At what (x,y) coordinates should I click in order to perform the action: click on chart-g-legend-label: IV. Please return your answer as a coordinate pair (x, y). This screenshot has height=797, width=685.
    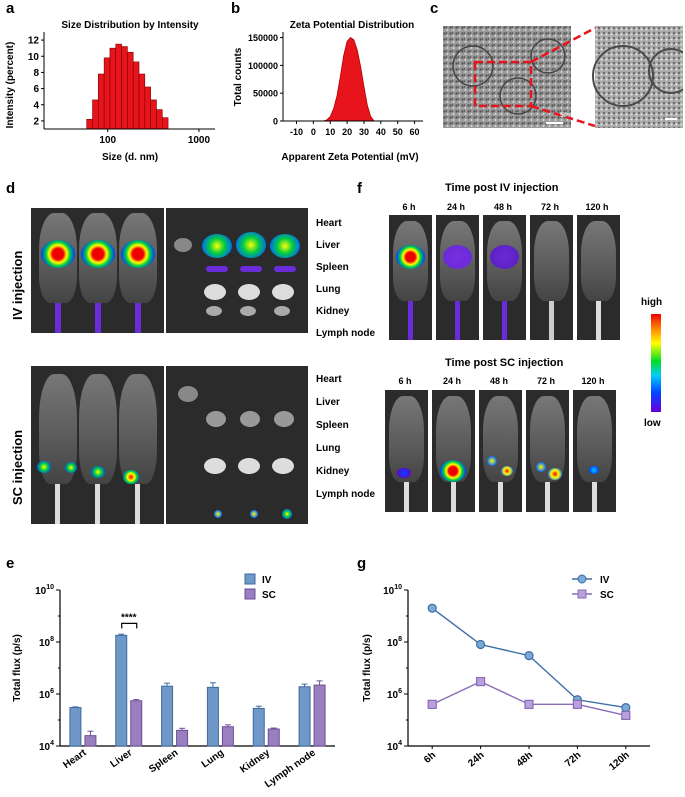
    Looking at the image, I should click on (605, 580).